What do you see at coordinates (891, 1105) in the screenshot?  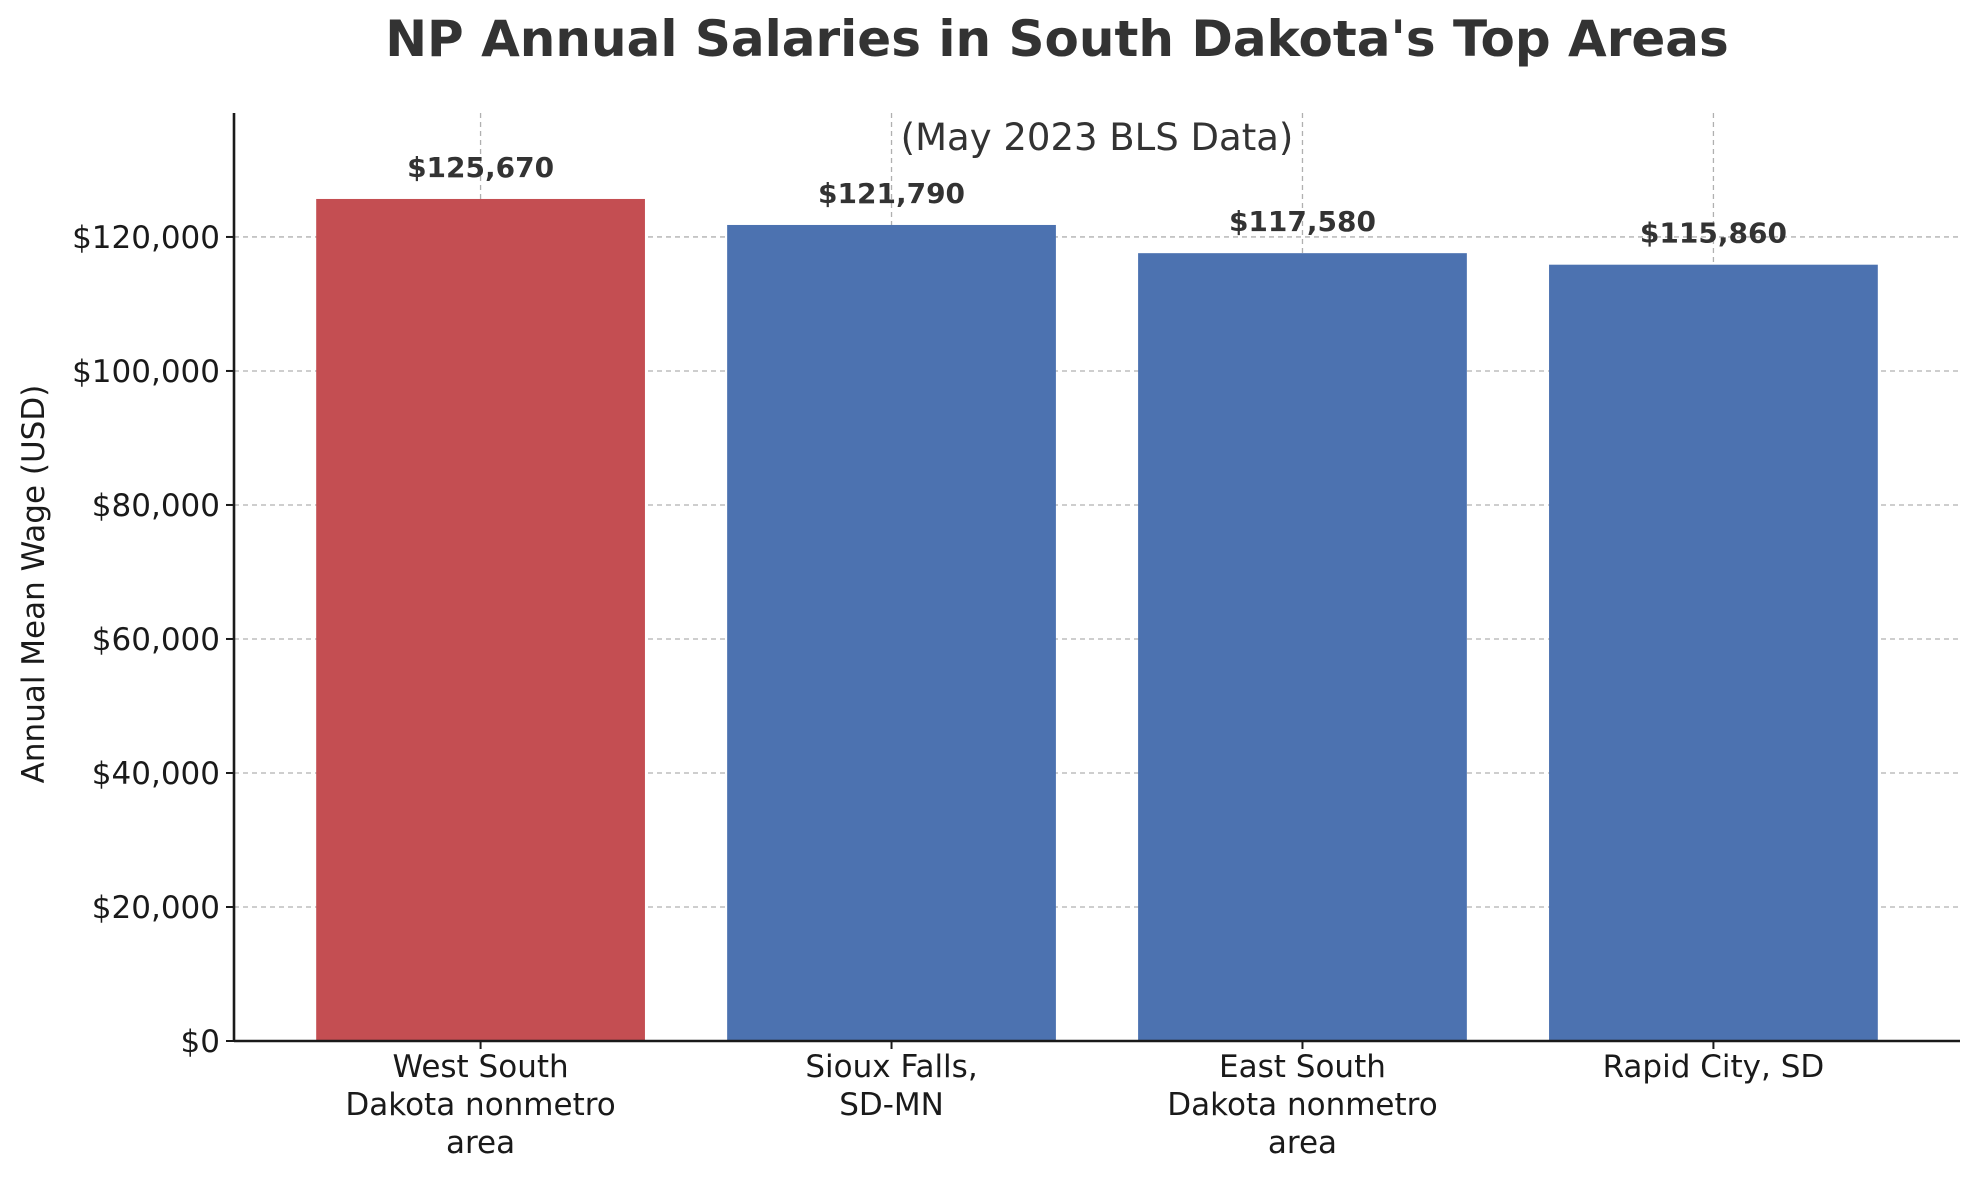 I see `x-tick-label: SD-MN` at bounding box center [891, 1105].